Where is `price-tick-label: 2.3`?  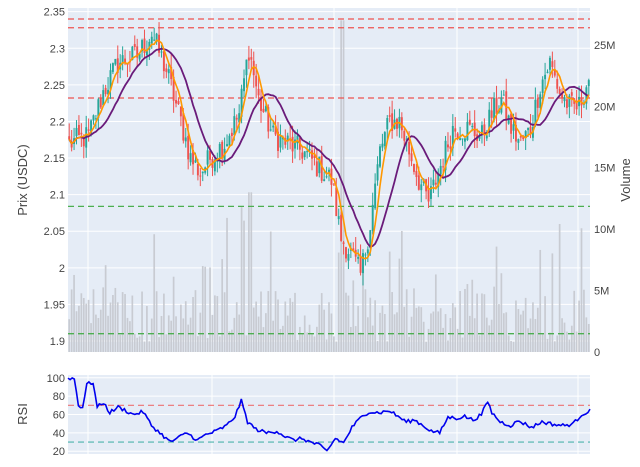
price-tick-label: 2.3 is located at coordinates (57, 49).